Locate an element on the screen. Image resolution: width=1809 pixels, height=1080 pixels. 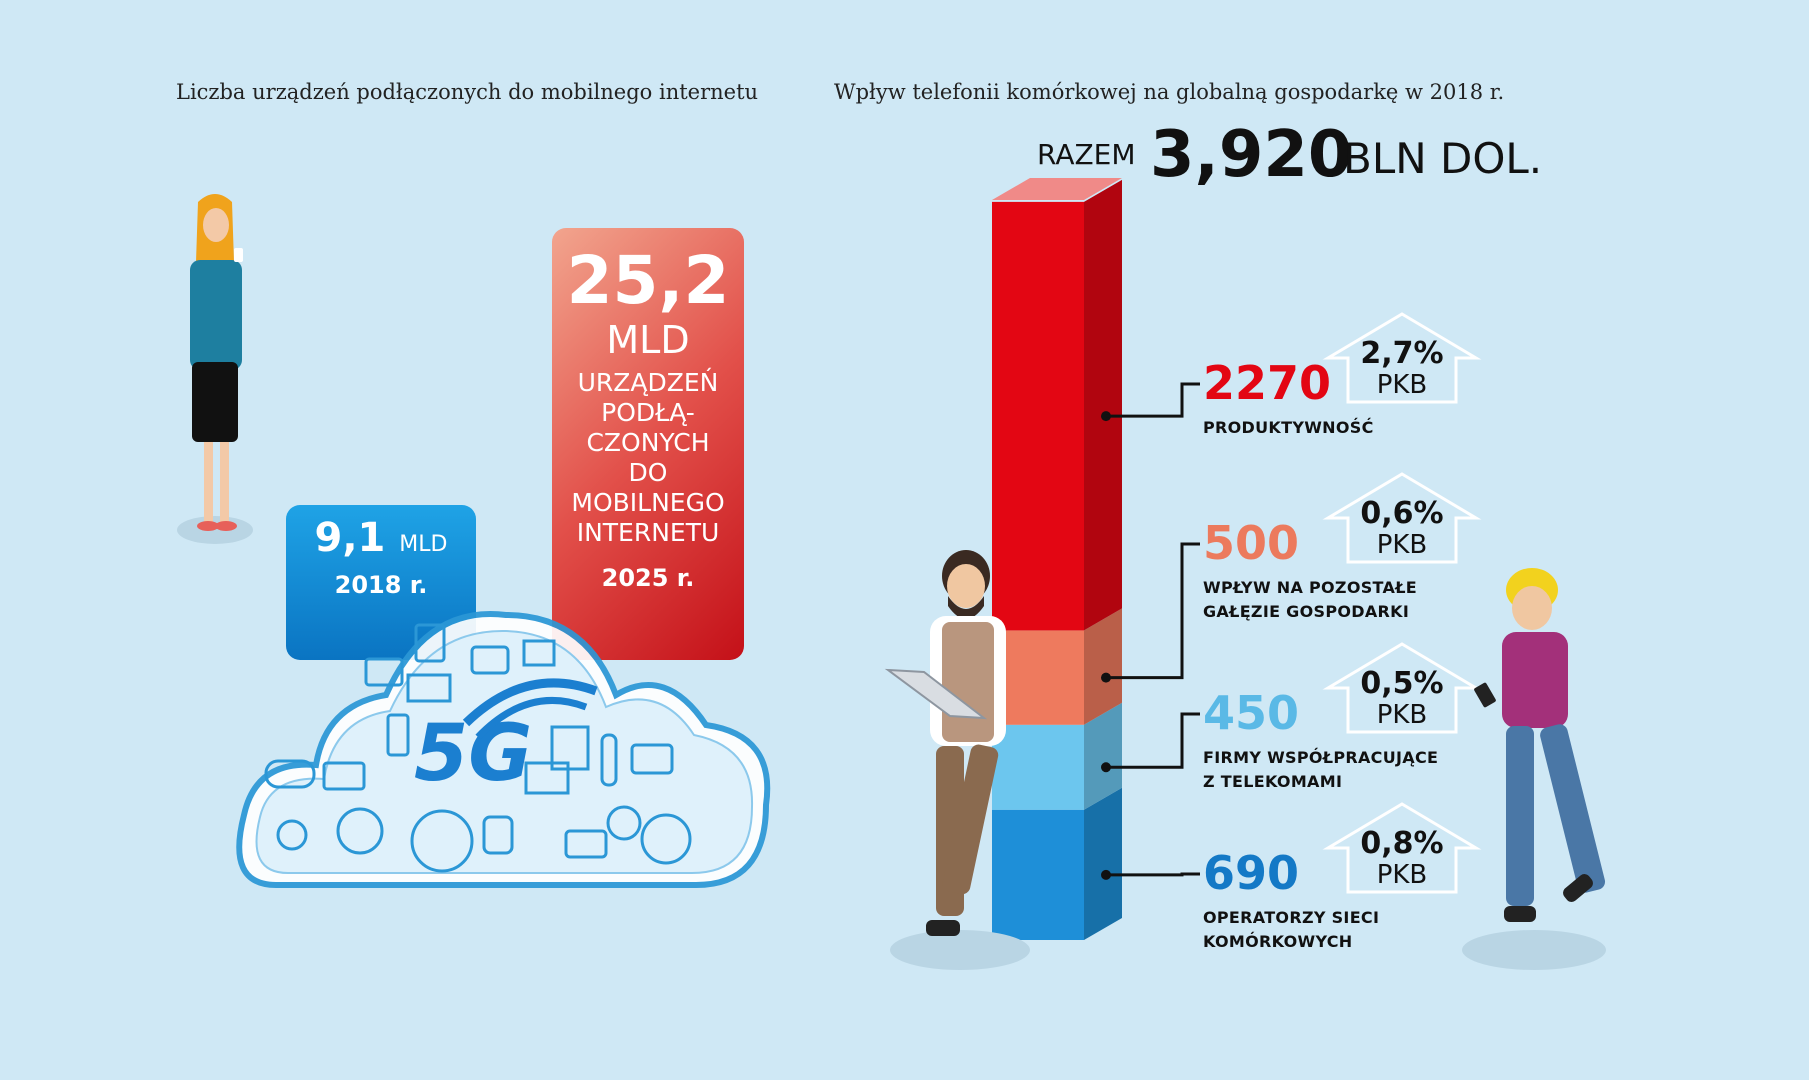
smartphone-icon is located at coordinates (398, 735).